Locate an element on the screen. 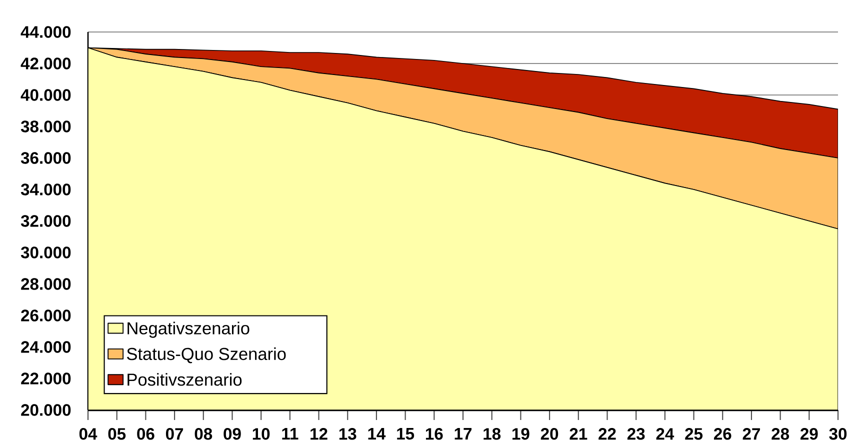  x-tick-label: 28 is located at coordinates (781, 434).